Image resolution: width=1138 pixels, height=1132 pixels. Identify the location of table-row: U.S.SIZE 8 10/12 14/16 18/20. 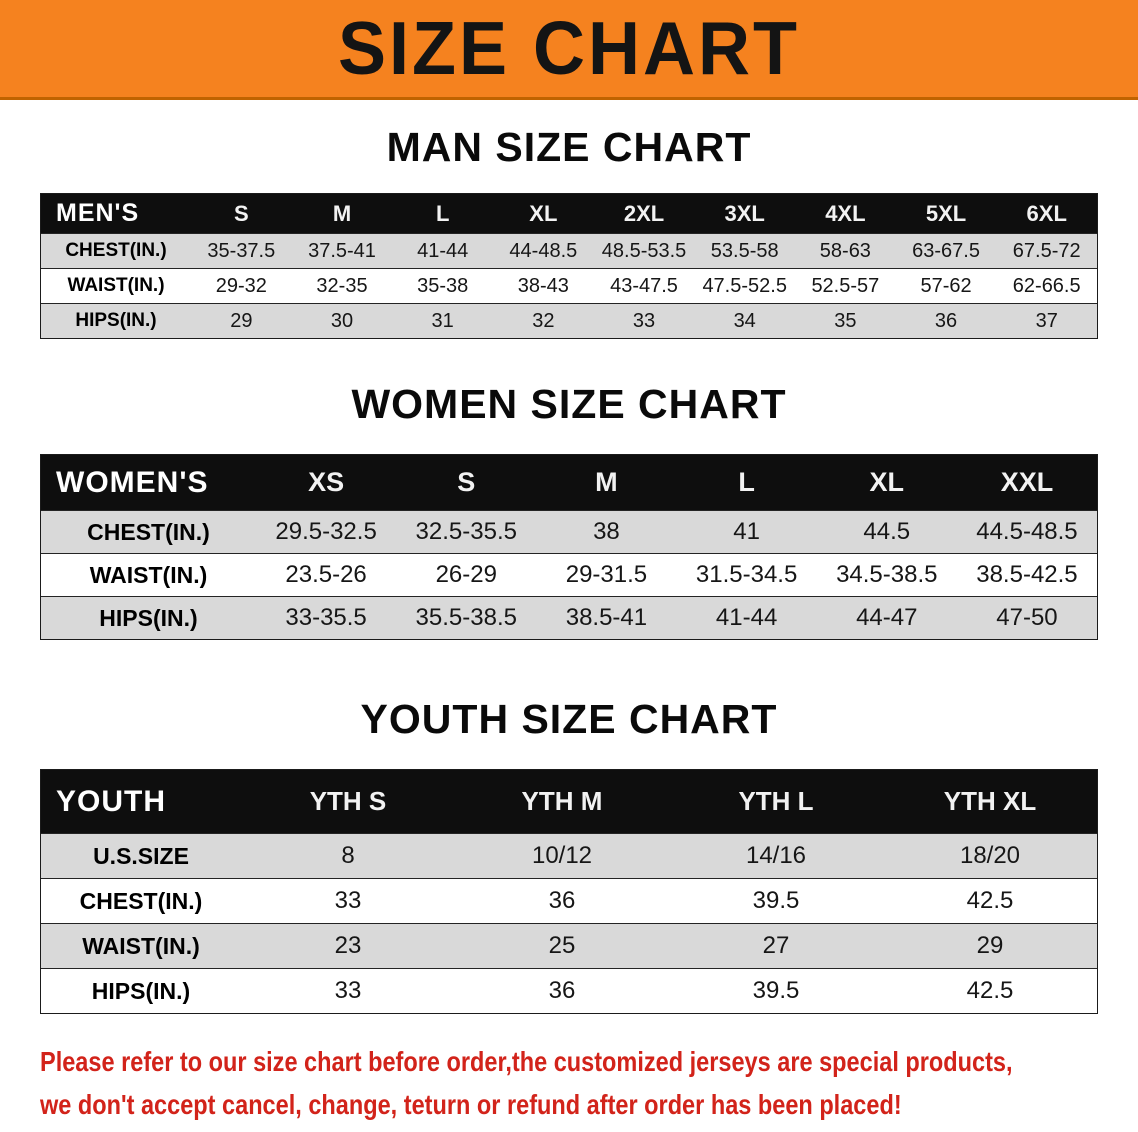
(569, 855).